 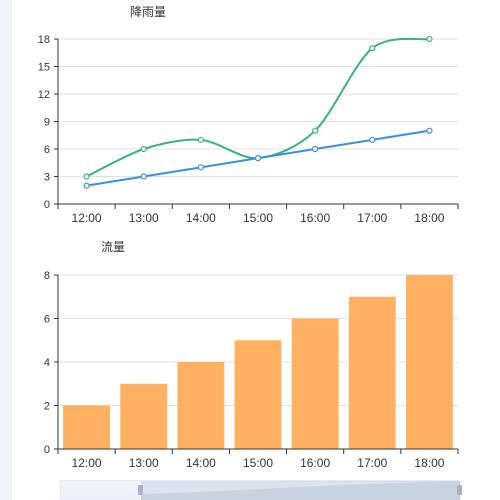 I want to click on bar-chart-y-tick-label: 0, so click(x=47, y=450).